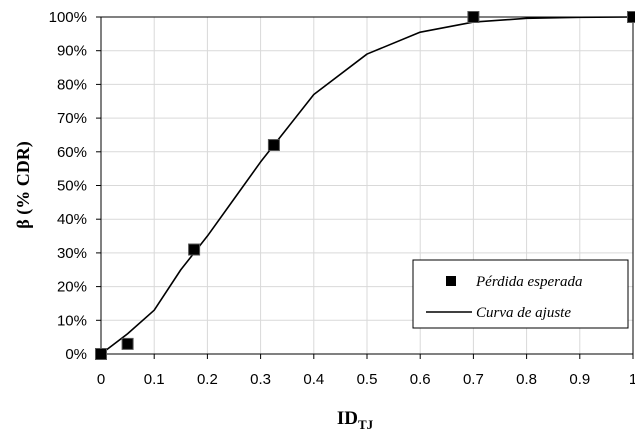  I want to click on legend: Pérdida esperada Curva de ajuste, so click(520, 294).